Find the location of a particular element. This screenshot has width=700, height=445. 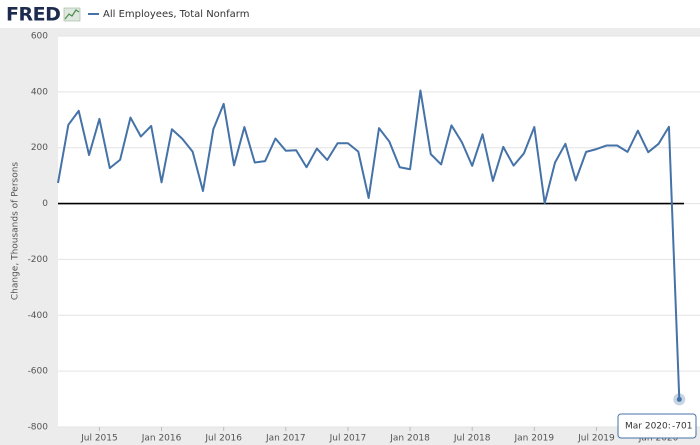

x-tick-label: Jul 2017 is located at coordinates (348, 439).